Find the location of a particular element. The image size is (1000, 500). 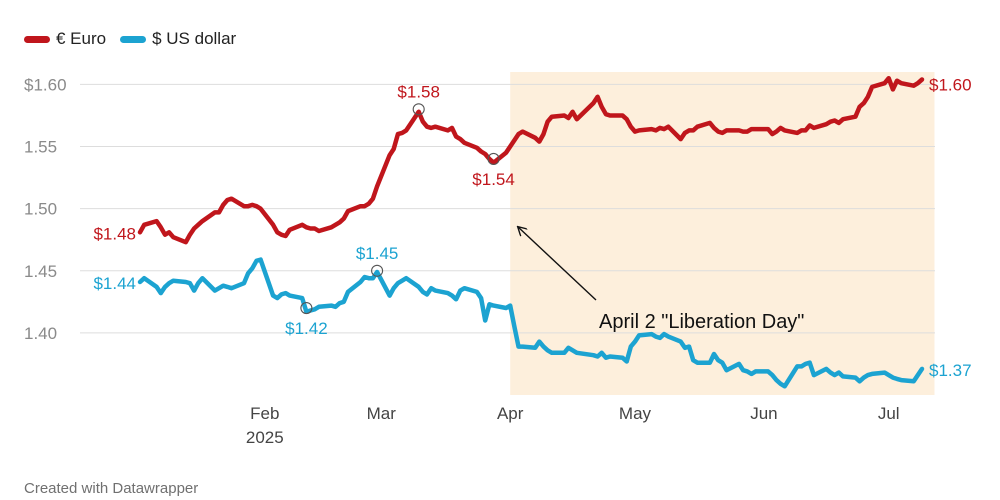

data-label: $1.48 is located at coordinates (114, 234).